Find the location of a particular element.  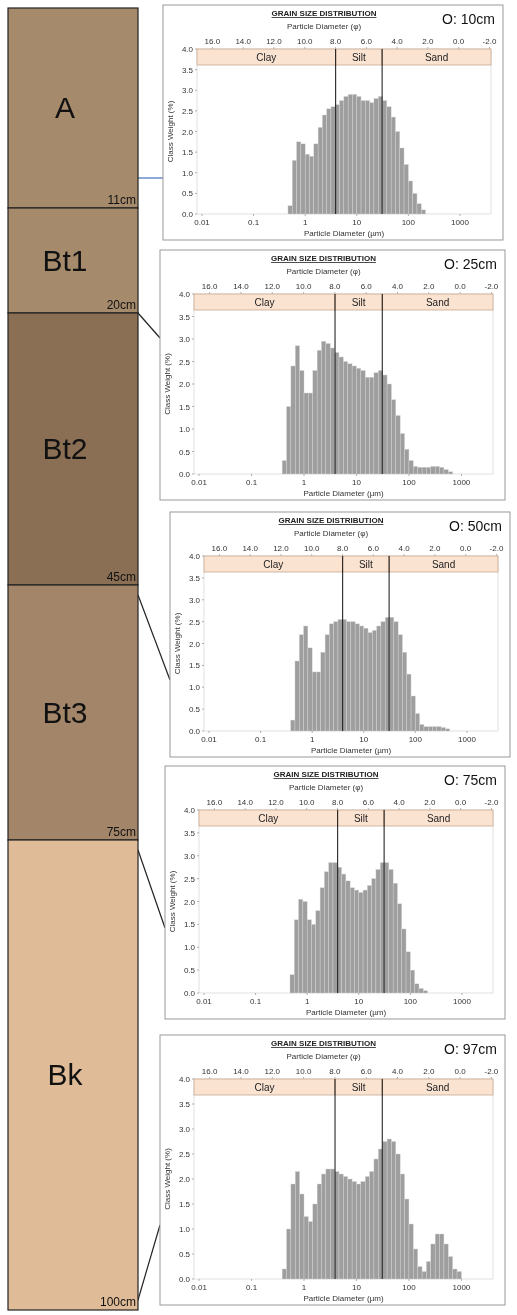

x2-tick-label: 2.0 is located at coordinates (430, 802).